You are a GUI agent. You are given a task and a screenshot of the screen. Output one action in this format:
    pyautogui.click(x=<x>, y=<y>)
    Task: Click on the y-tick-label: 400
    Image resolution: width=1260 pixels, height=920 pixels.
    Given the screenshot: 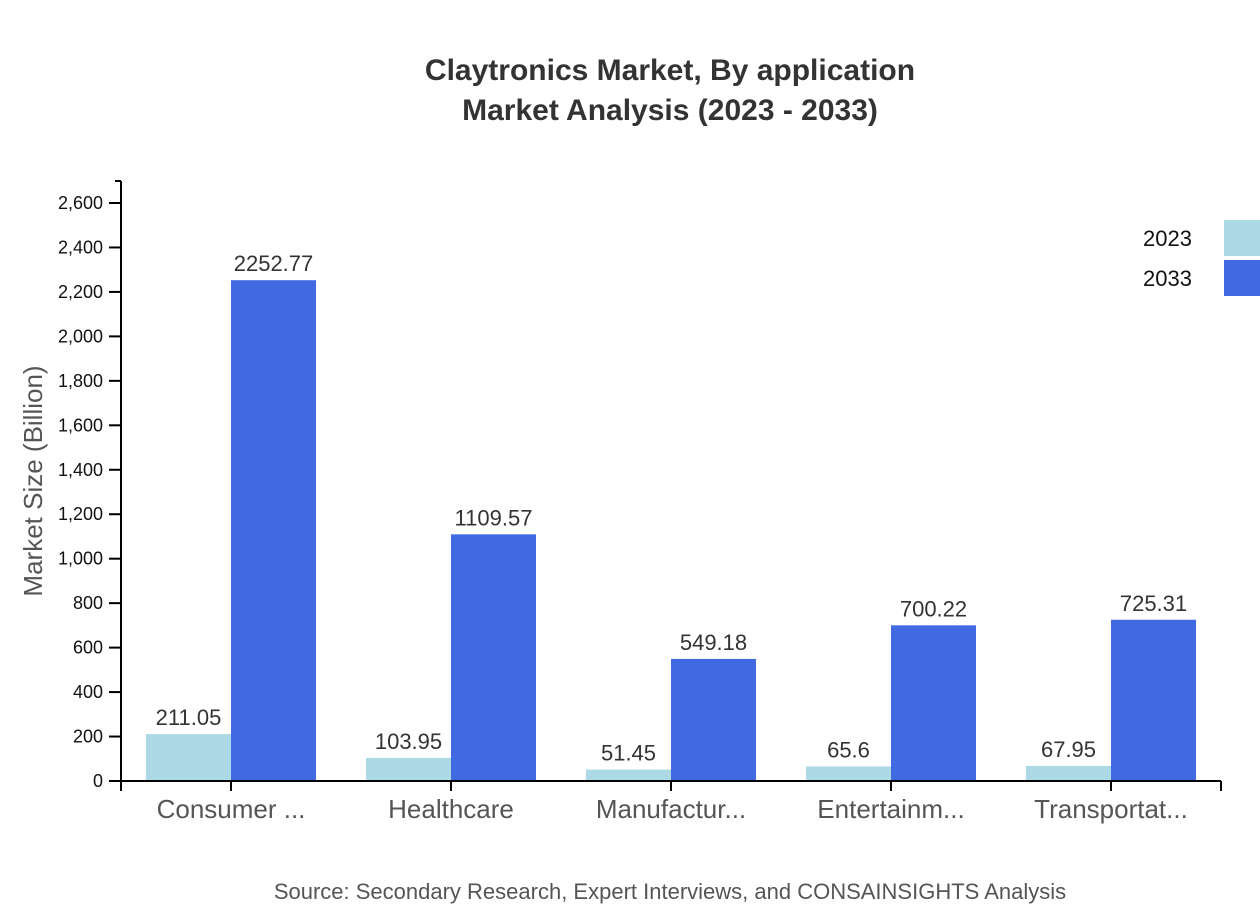 What is the action you would take?
    pyautogui.click(x=88, y=692)
    